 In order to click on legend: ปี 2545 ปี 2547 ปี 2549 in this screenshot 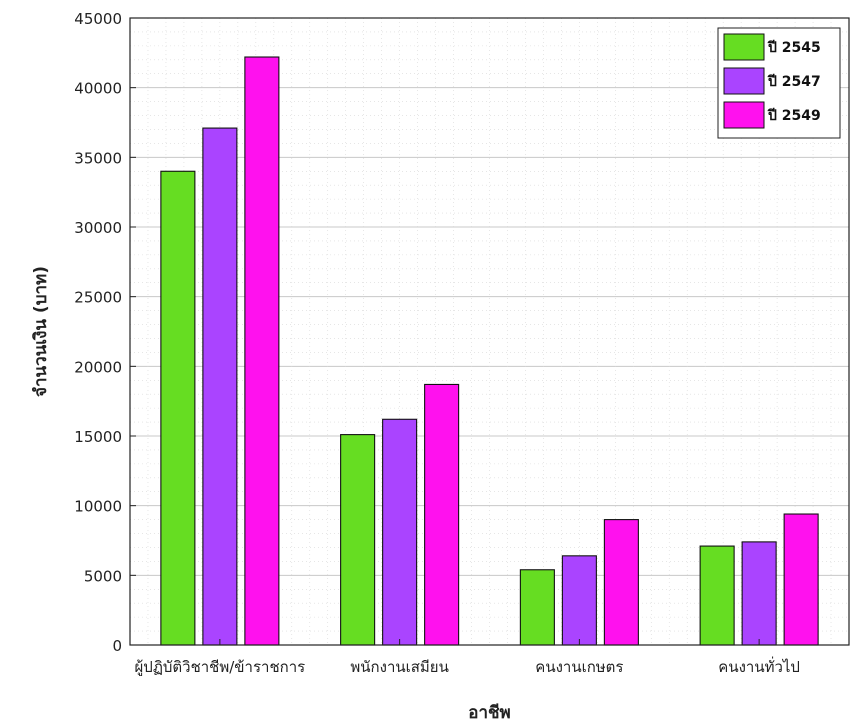, I will do `click(779, 83)`.